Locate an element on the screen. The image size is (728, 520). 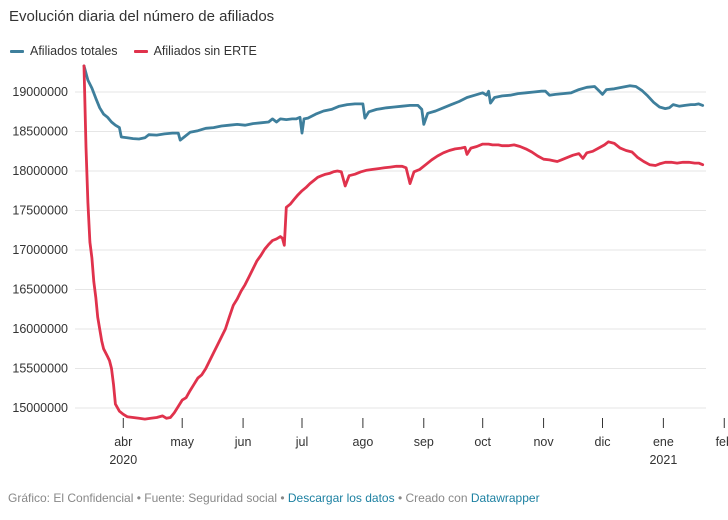
legend-label-afiliados-totales: Afiliados totales is located at coordinates (74, 51).